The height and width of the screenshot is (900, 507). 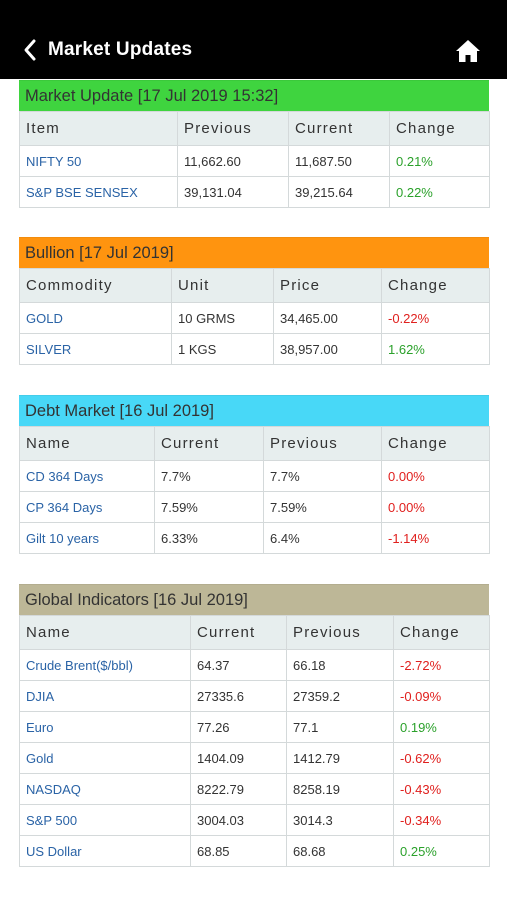 I want to click on table-row: SILVER 1 KGS 38,957.00 1.62%, so click(x=254, y=349).